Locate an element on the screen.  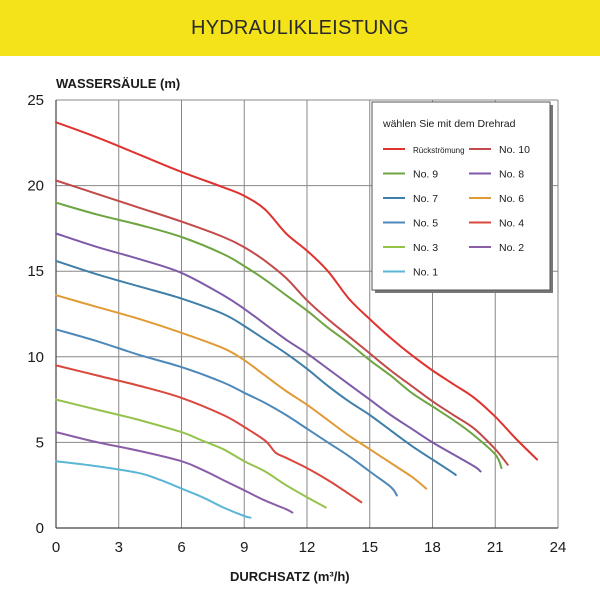
x-tick-label: 9 is located at coordinates (244, 547).